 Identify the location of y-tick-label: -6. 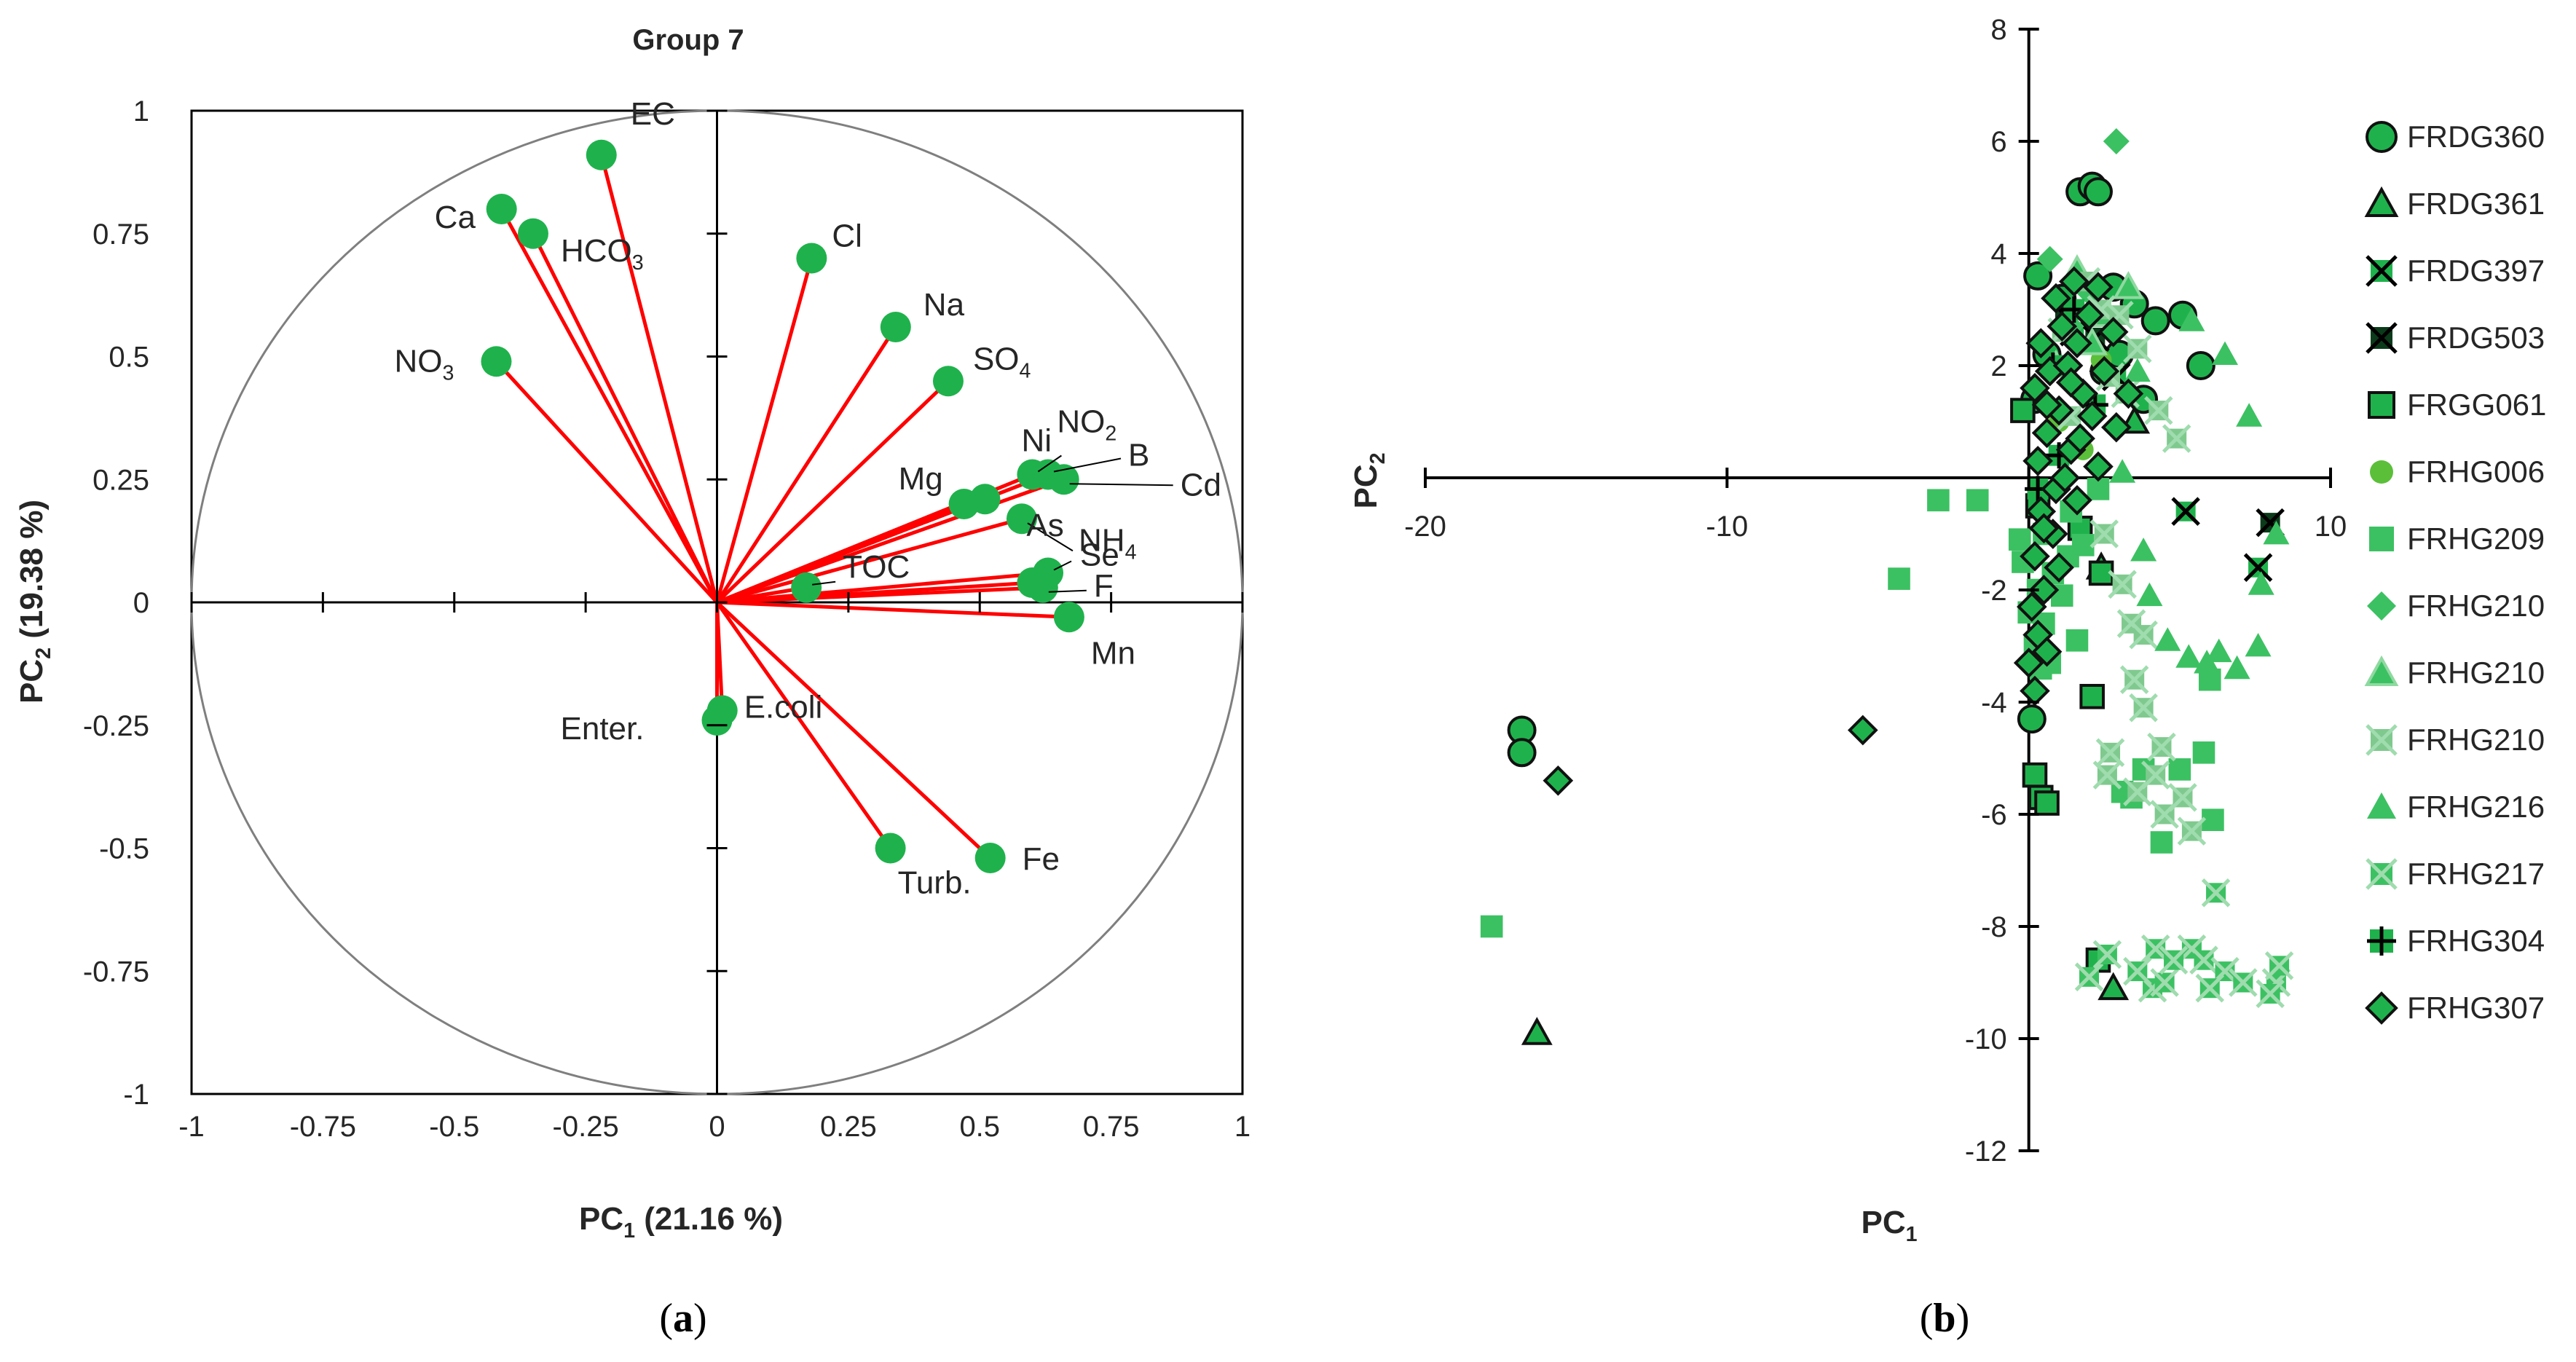
(1994, 815).